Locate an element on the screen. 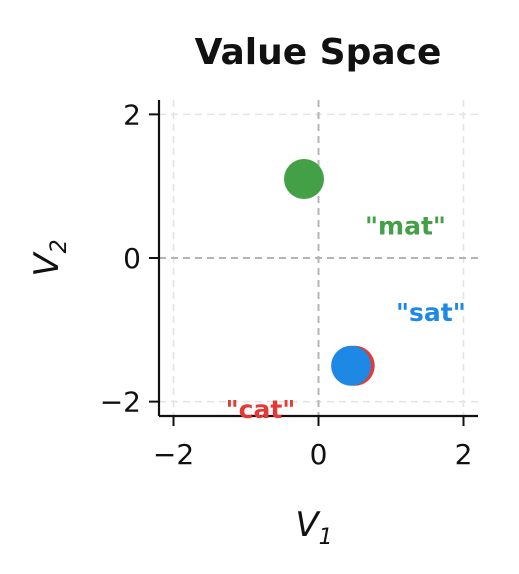 The image size is (519, 574). label-sat: "sat" is located at coordinates (431, 312).